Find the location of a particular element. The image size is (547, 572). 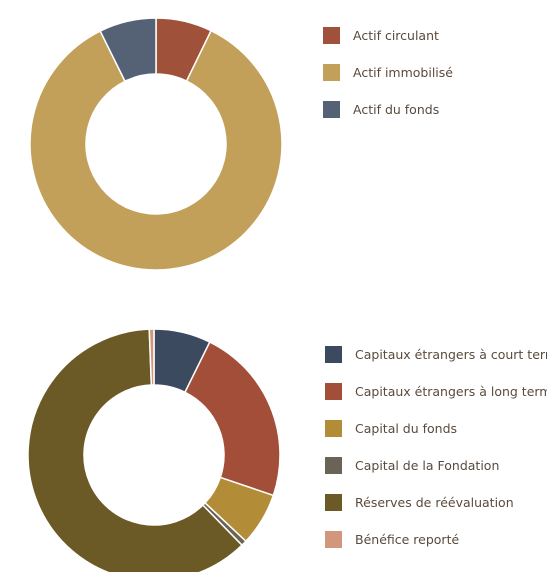

legend-item-actif-immobilise: Actif immobilisé is located at coordinates (388, 72).